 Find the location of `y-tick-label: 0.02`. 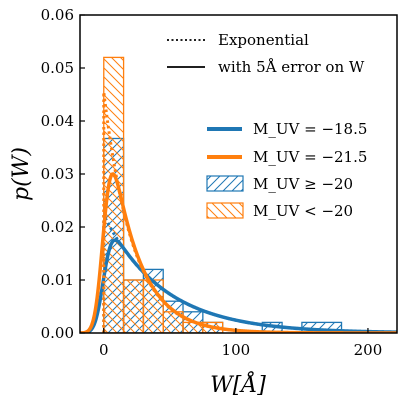

y-tick-label: 0.02 is located at coordinates (57, 227).